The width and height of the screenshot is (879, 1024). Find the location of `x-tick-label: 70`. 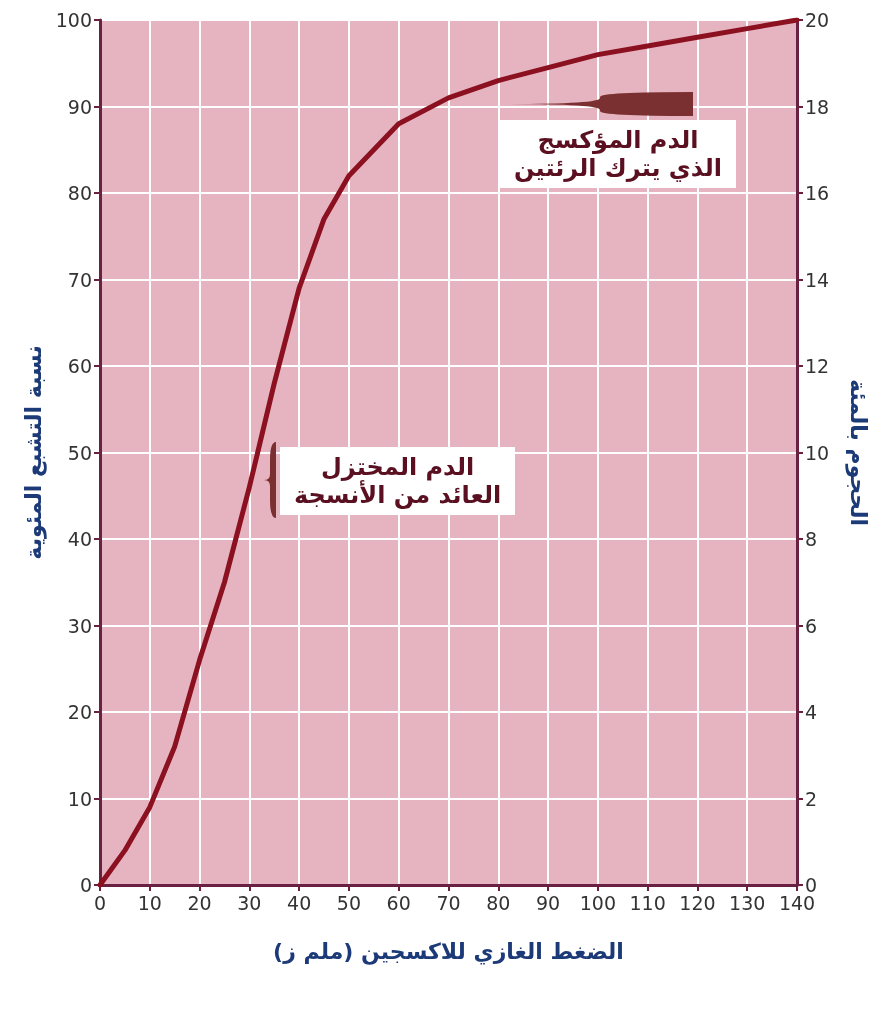

x-tick-label: 70 is located at coordinates (448, 902).